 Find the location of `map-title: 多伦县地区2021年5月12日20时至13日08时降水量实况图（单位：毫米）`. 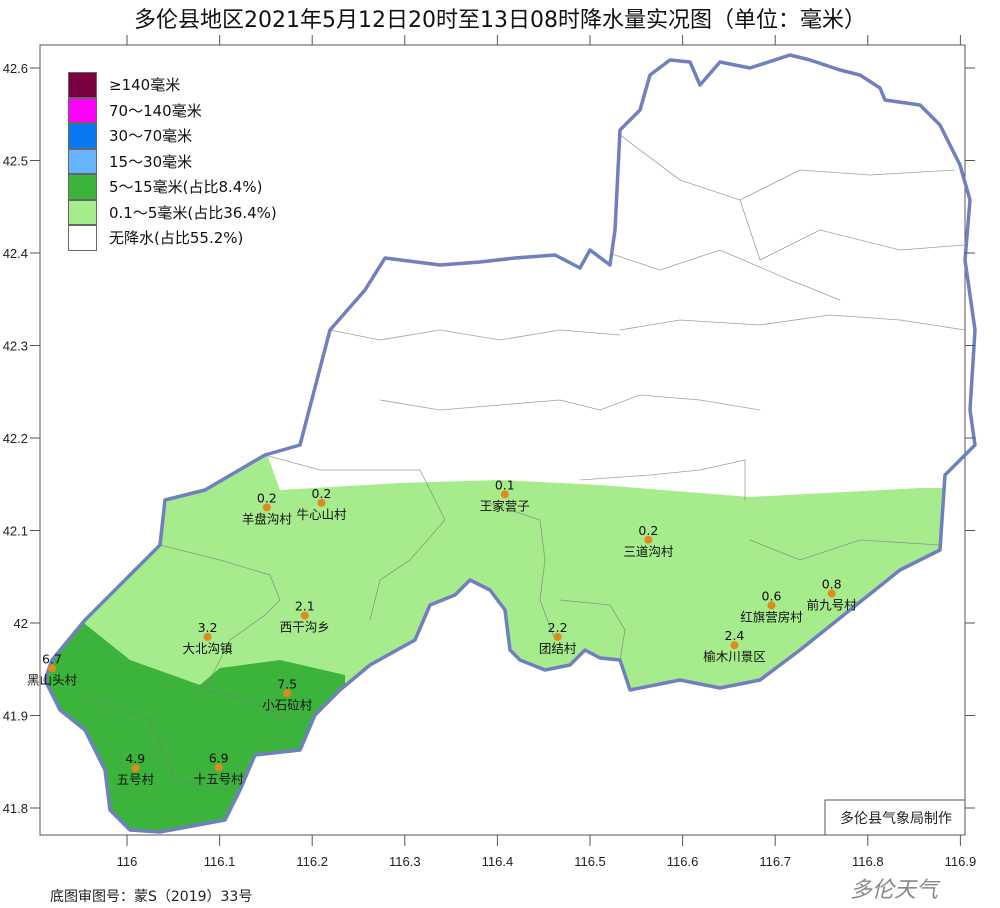

map-title: 多伦县地区2021年5月12日20时至13日08时降水量实况图（单位：毫米） is located at coordinates (500, 20).